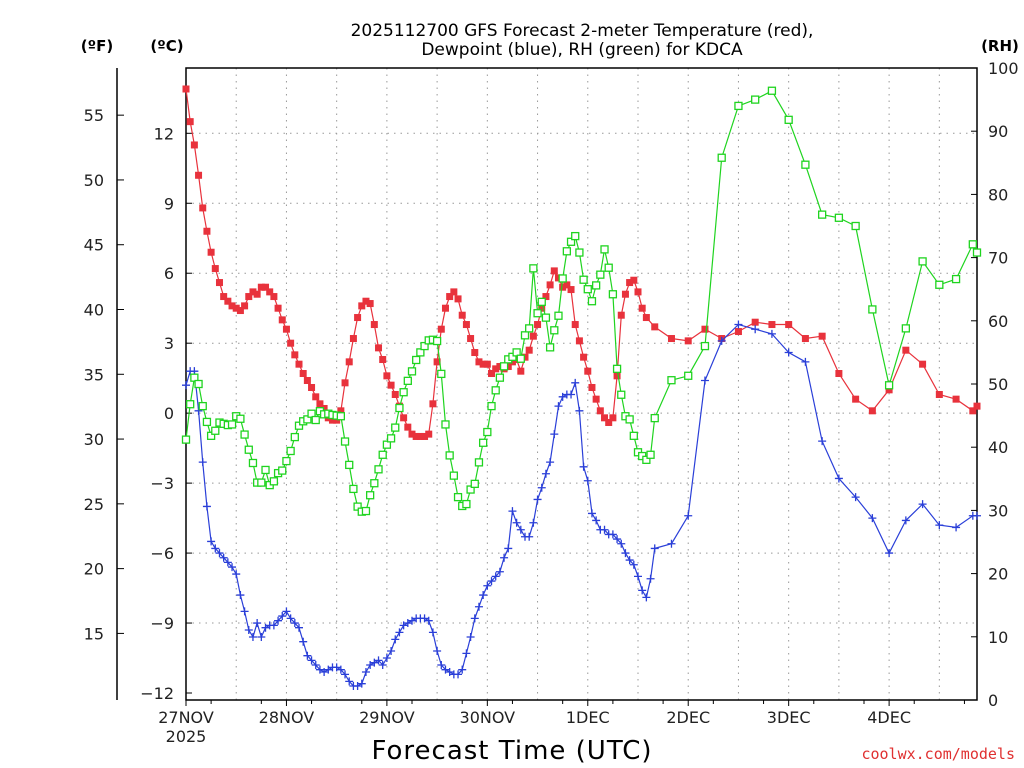  Describe the element at coordinates (889, 717) in the screenshot. I see `x-tick-label: 4DEC` at that location.